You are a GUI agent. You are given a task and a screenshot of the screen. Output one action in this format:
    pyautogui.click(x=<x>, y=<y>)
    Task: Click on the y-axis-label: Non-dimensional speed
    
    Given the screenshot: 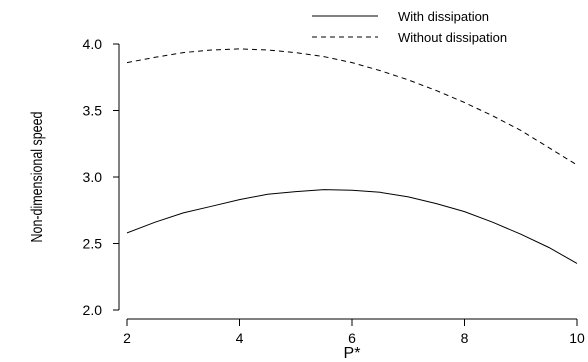 What is the action you would take?
    pyautogui.click(x=38, y=177)
    